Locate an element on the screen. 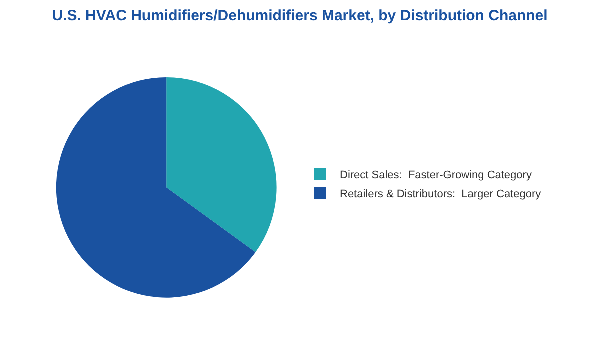 This screenshot has height=337, width=600. pie-slice is located at coordinates (221, 164).